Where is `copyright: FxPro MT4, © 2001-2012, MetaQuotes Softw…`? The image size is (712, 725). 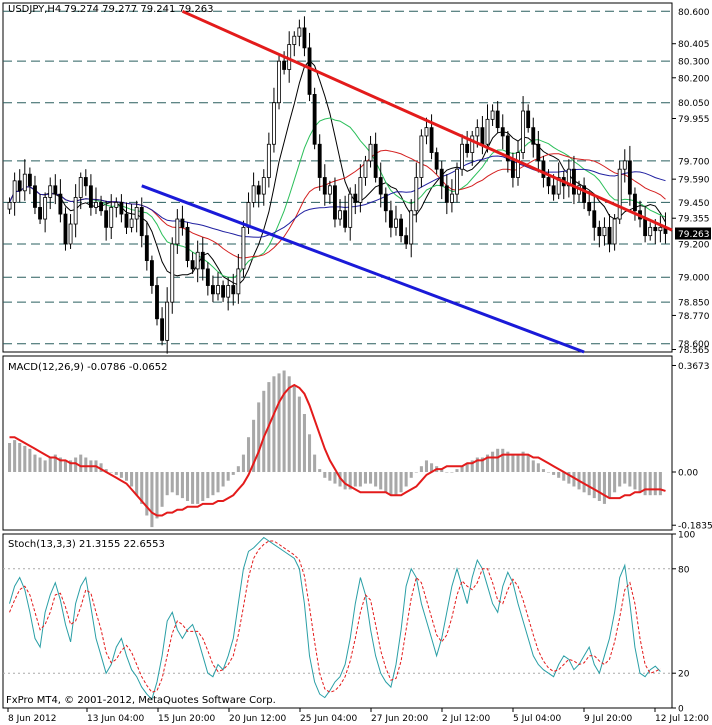 copyright: FxPro MT4, © 2001-2012, MetaQuotes Softw… is located at coordinates (141, 700).